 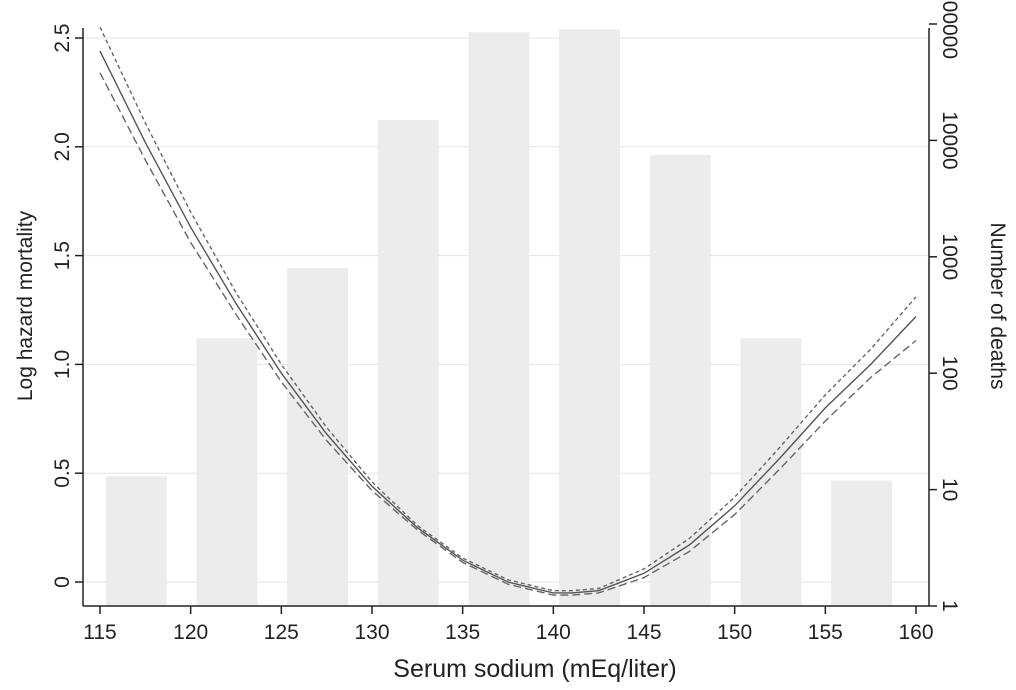 What do you see at coordinates (190, 632) in the screenshot?
I see `x-tick-label-1: 120` at bounding box center [190, 632].